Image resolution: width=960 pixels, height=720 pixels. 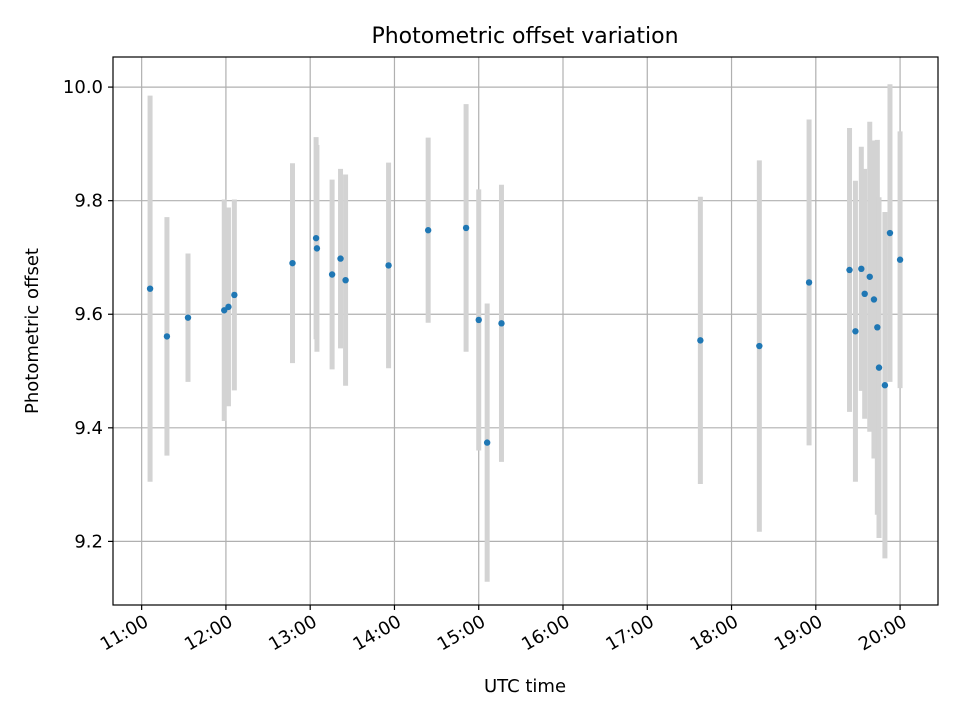 I want to click on y-axis-label: Photometric offset, so click(x=32, y=331).